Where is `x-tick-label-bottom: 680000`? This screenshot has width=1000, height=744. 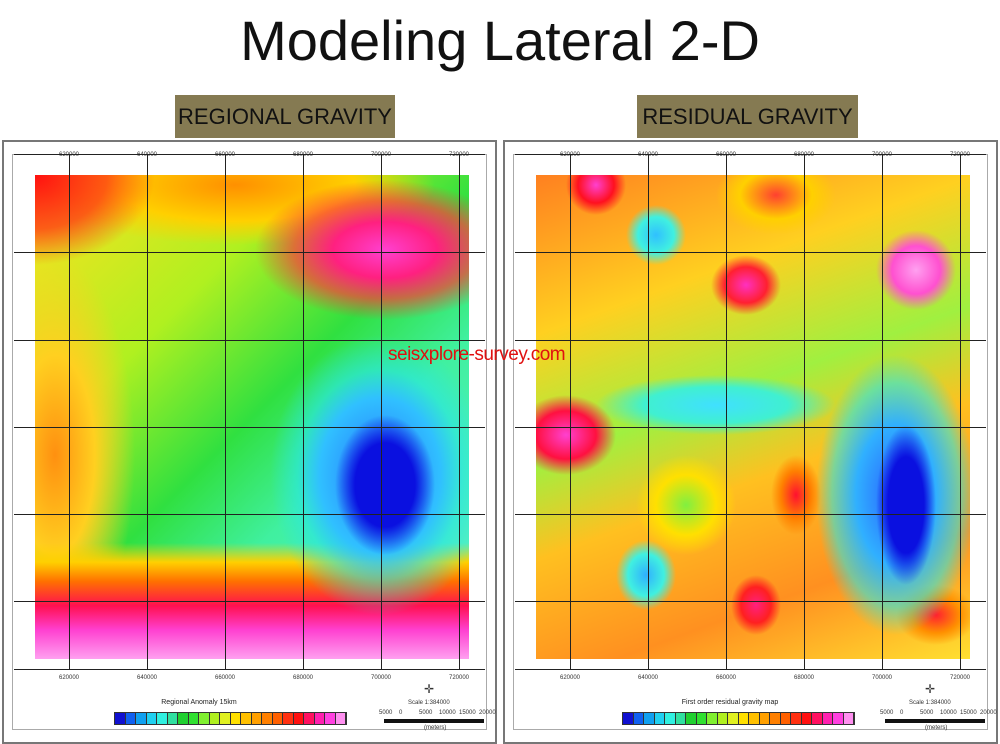
x-tick-label-bottom: 680000 is located at coordinates (303, 678).